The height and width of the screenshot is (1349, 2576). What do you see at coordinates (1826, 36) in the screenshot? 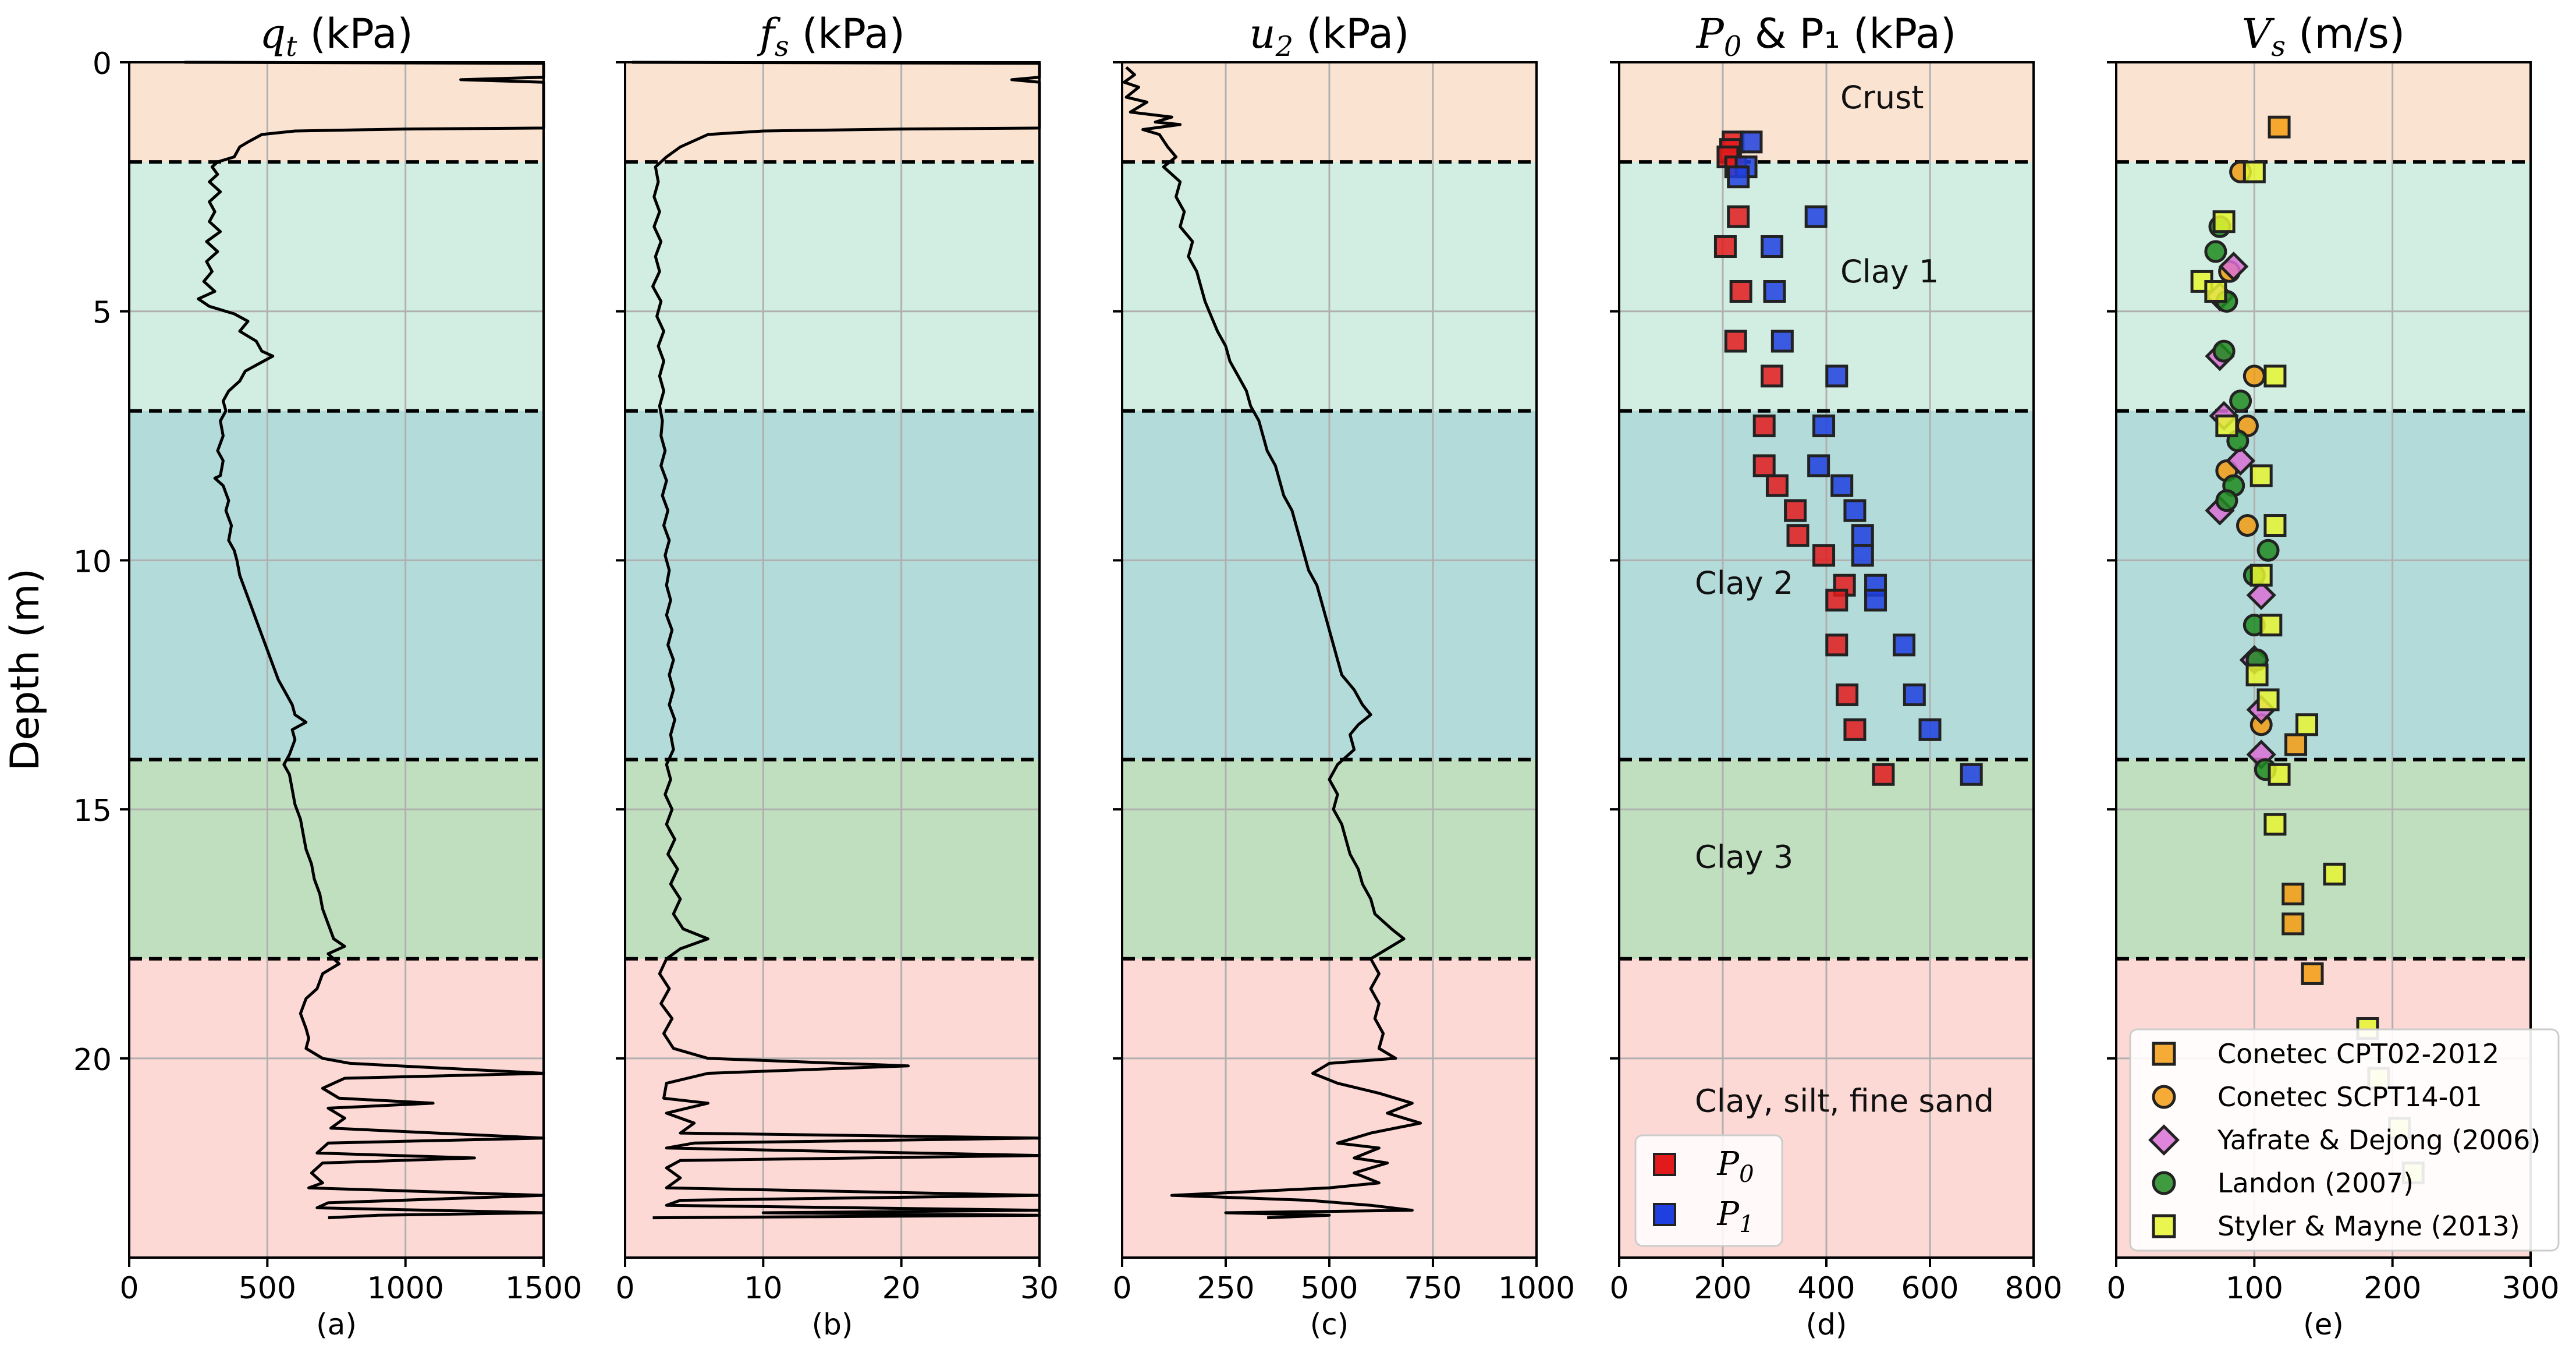
I see `panel-title: P0 & P₁ (kPa)` at bounding box center [1826, 36].